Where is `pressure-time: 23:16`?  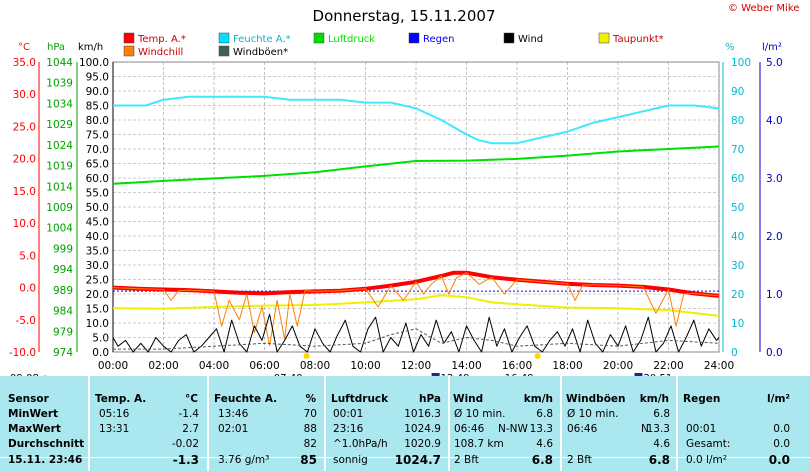
pressure-time: 23:16 is located at coordinates (348, 429).